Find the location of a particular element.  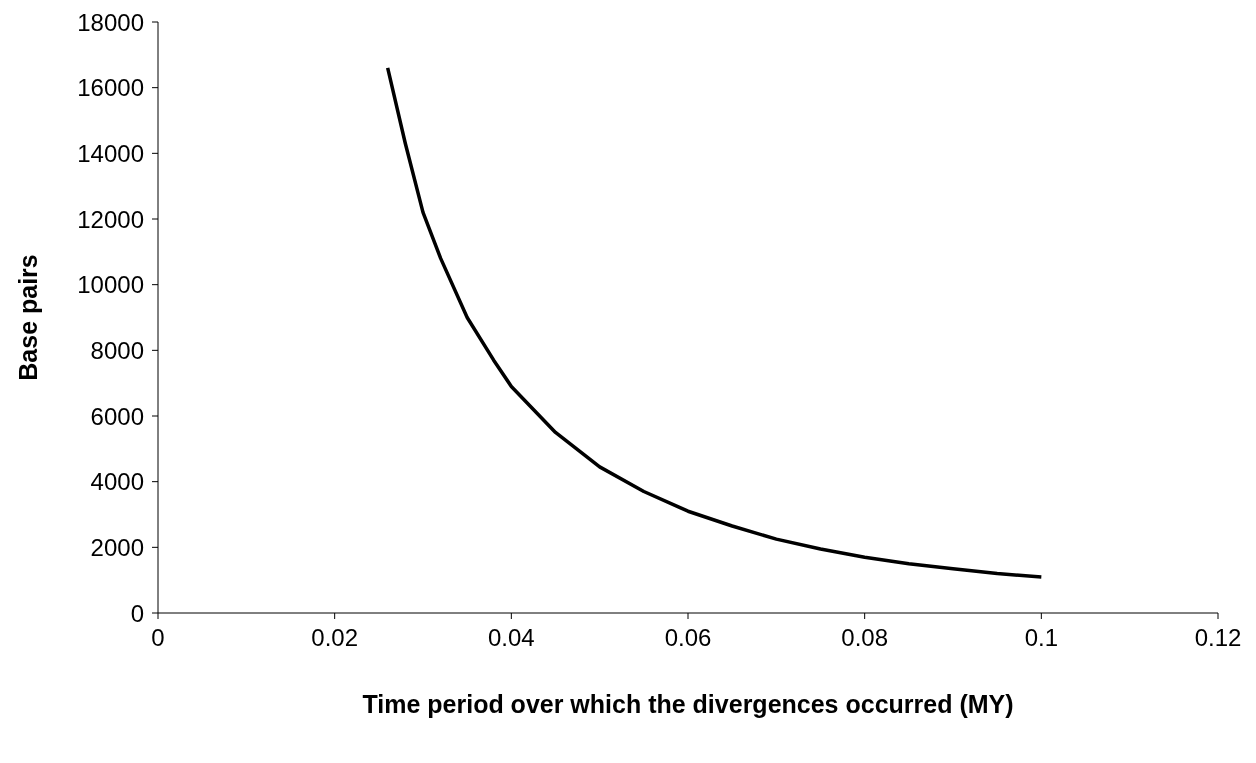

y-tick-label: 16000 is located at coordinates (110, 88).